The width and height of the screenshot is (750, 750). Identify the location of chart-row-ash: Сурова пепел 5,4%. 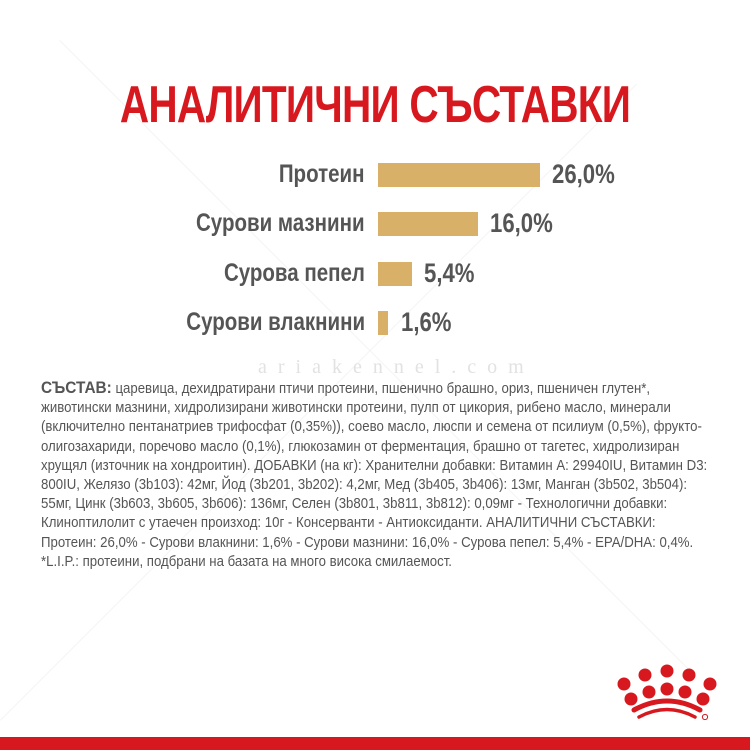
(375, 273).